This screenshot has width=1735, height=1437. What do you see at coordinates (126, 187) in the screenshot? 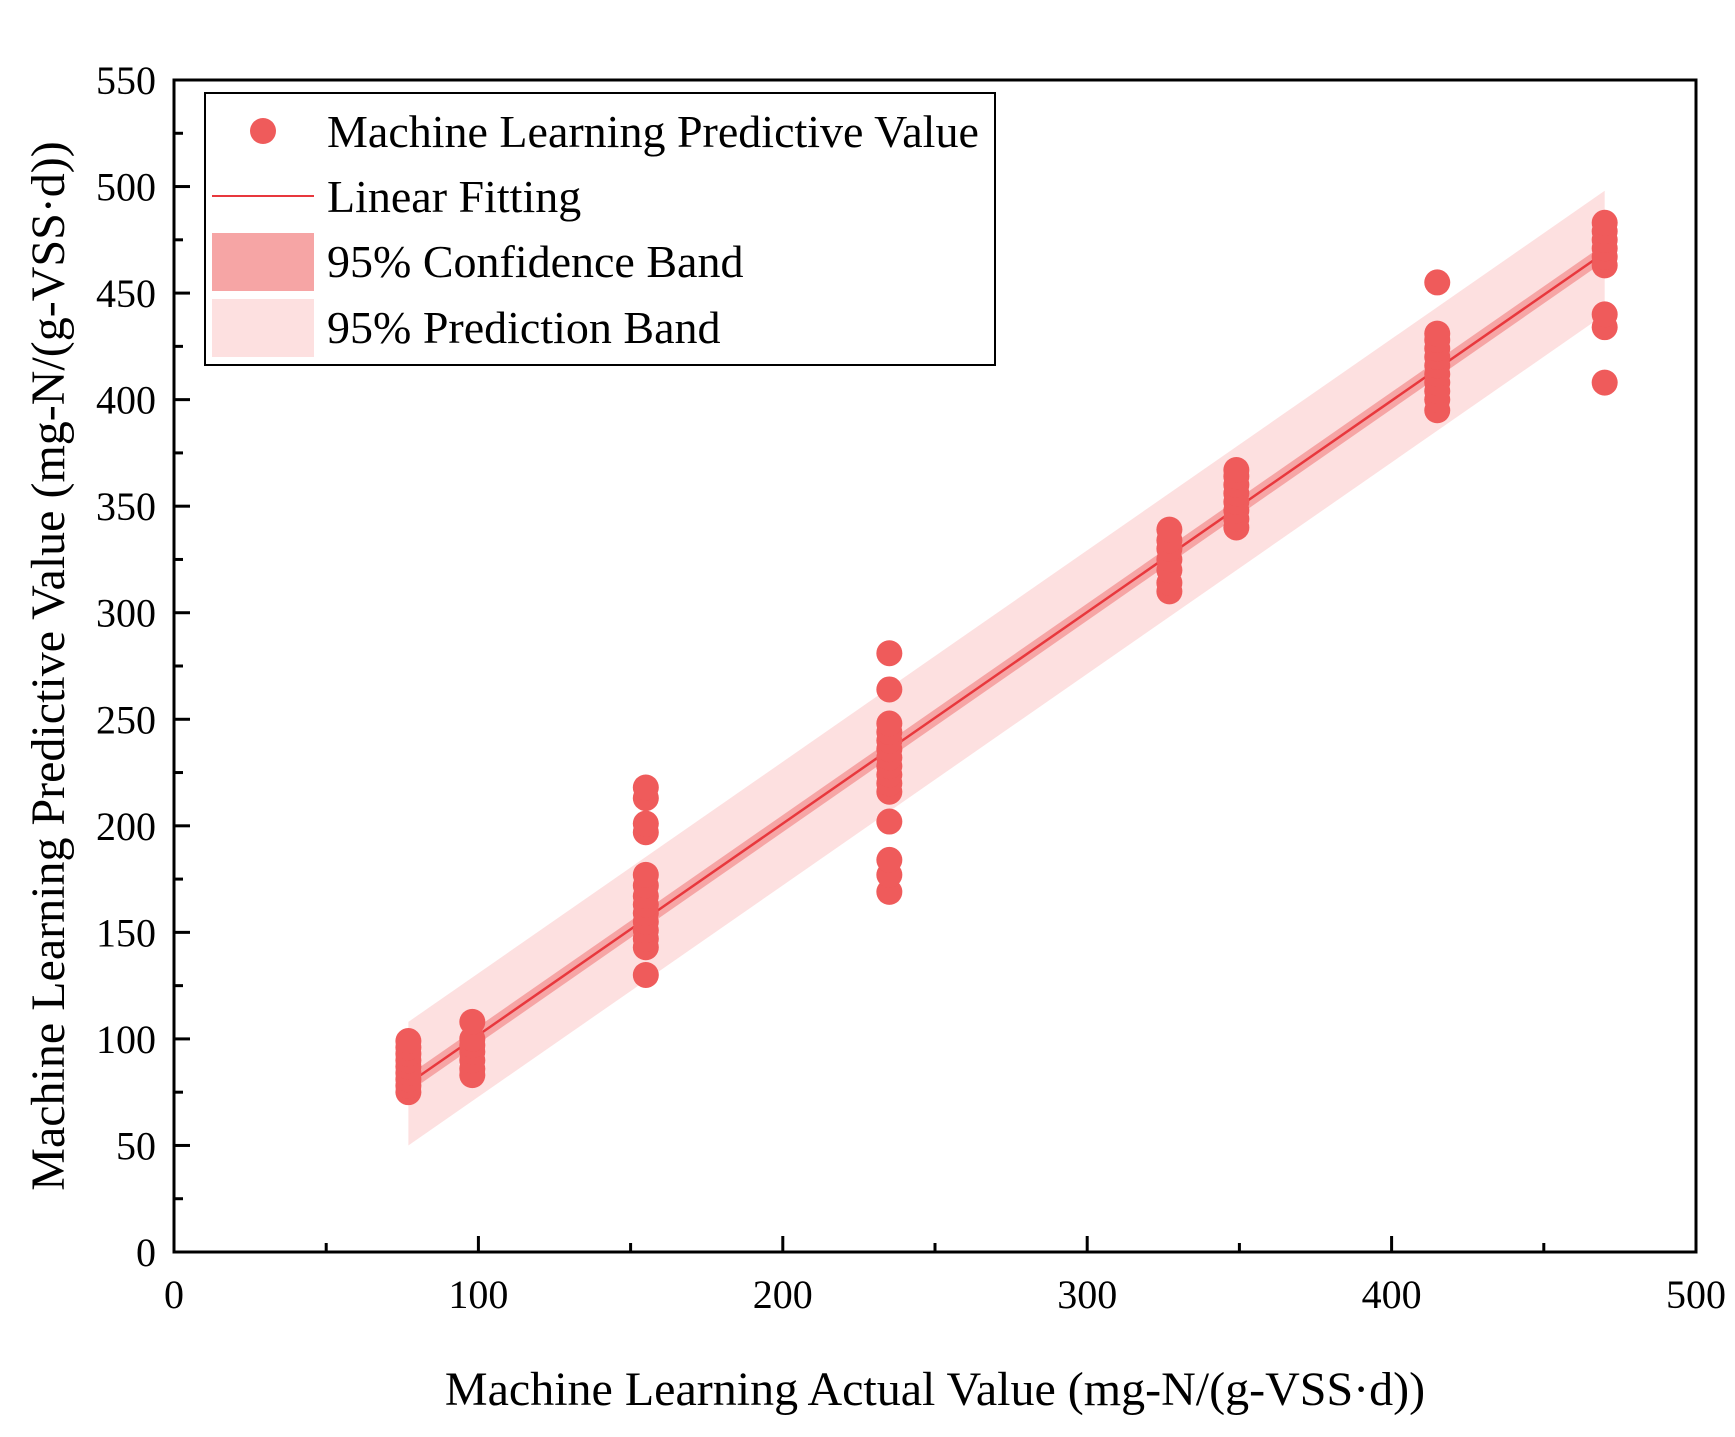
I see `y-tick-label: 500` at bounding box center [126, 187].